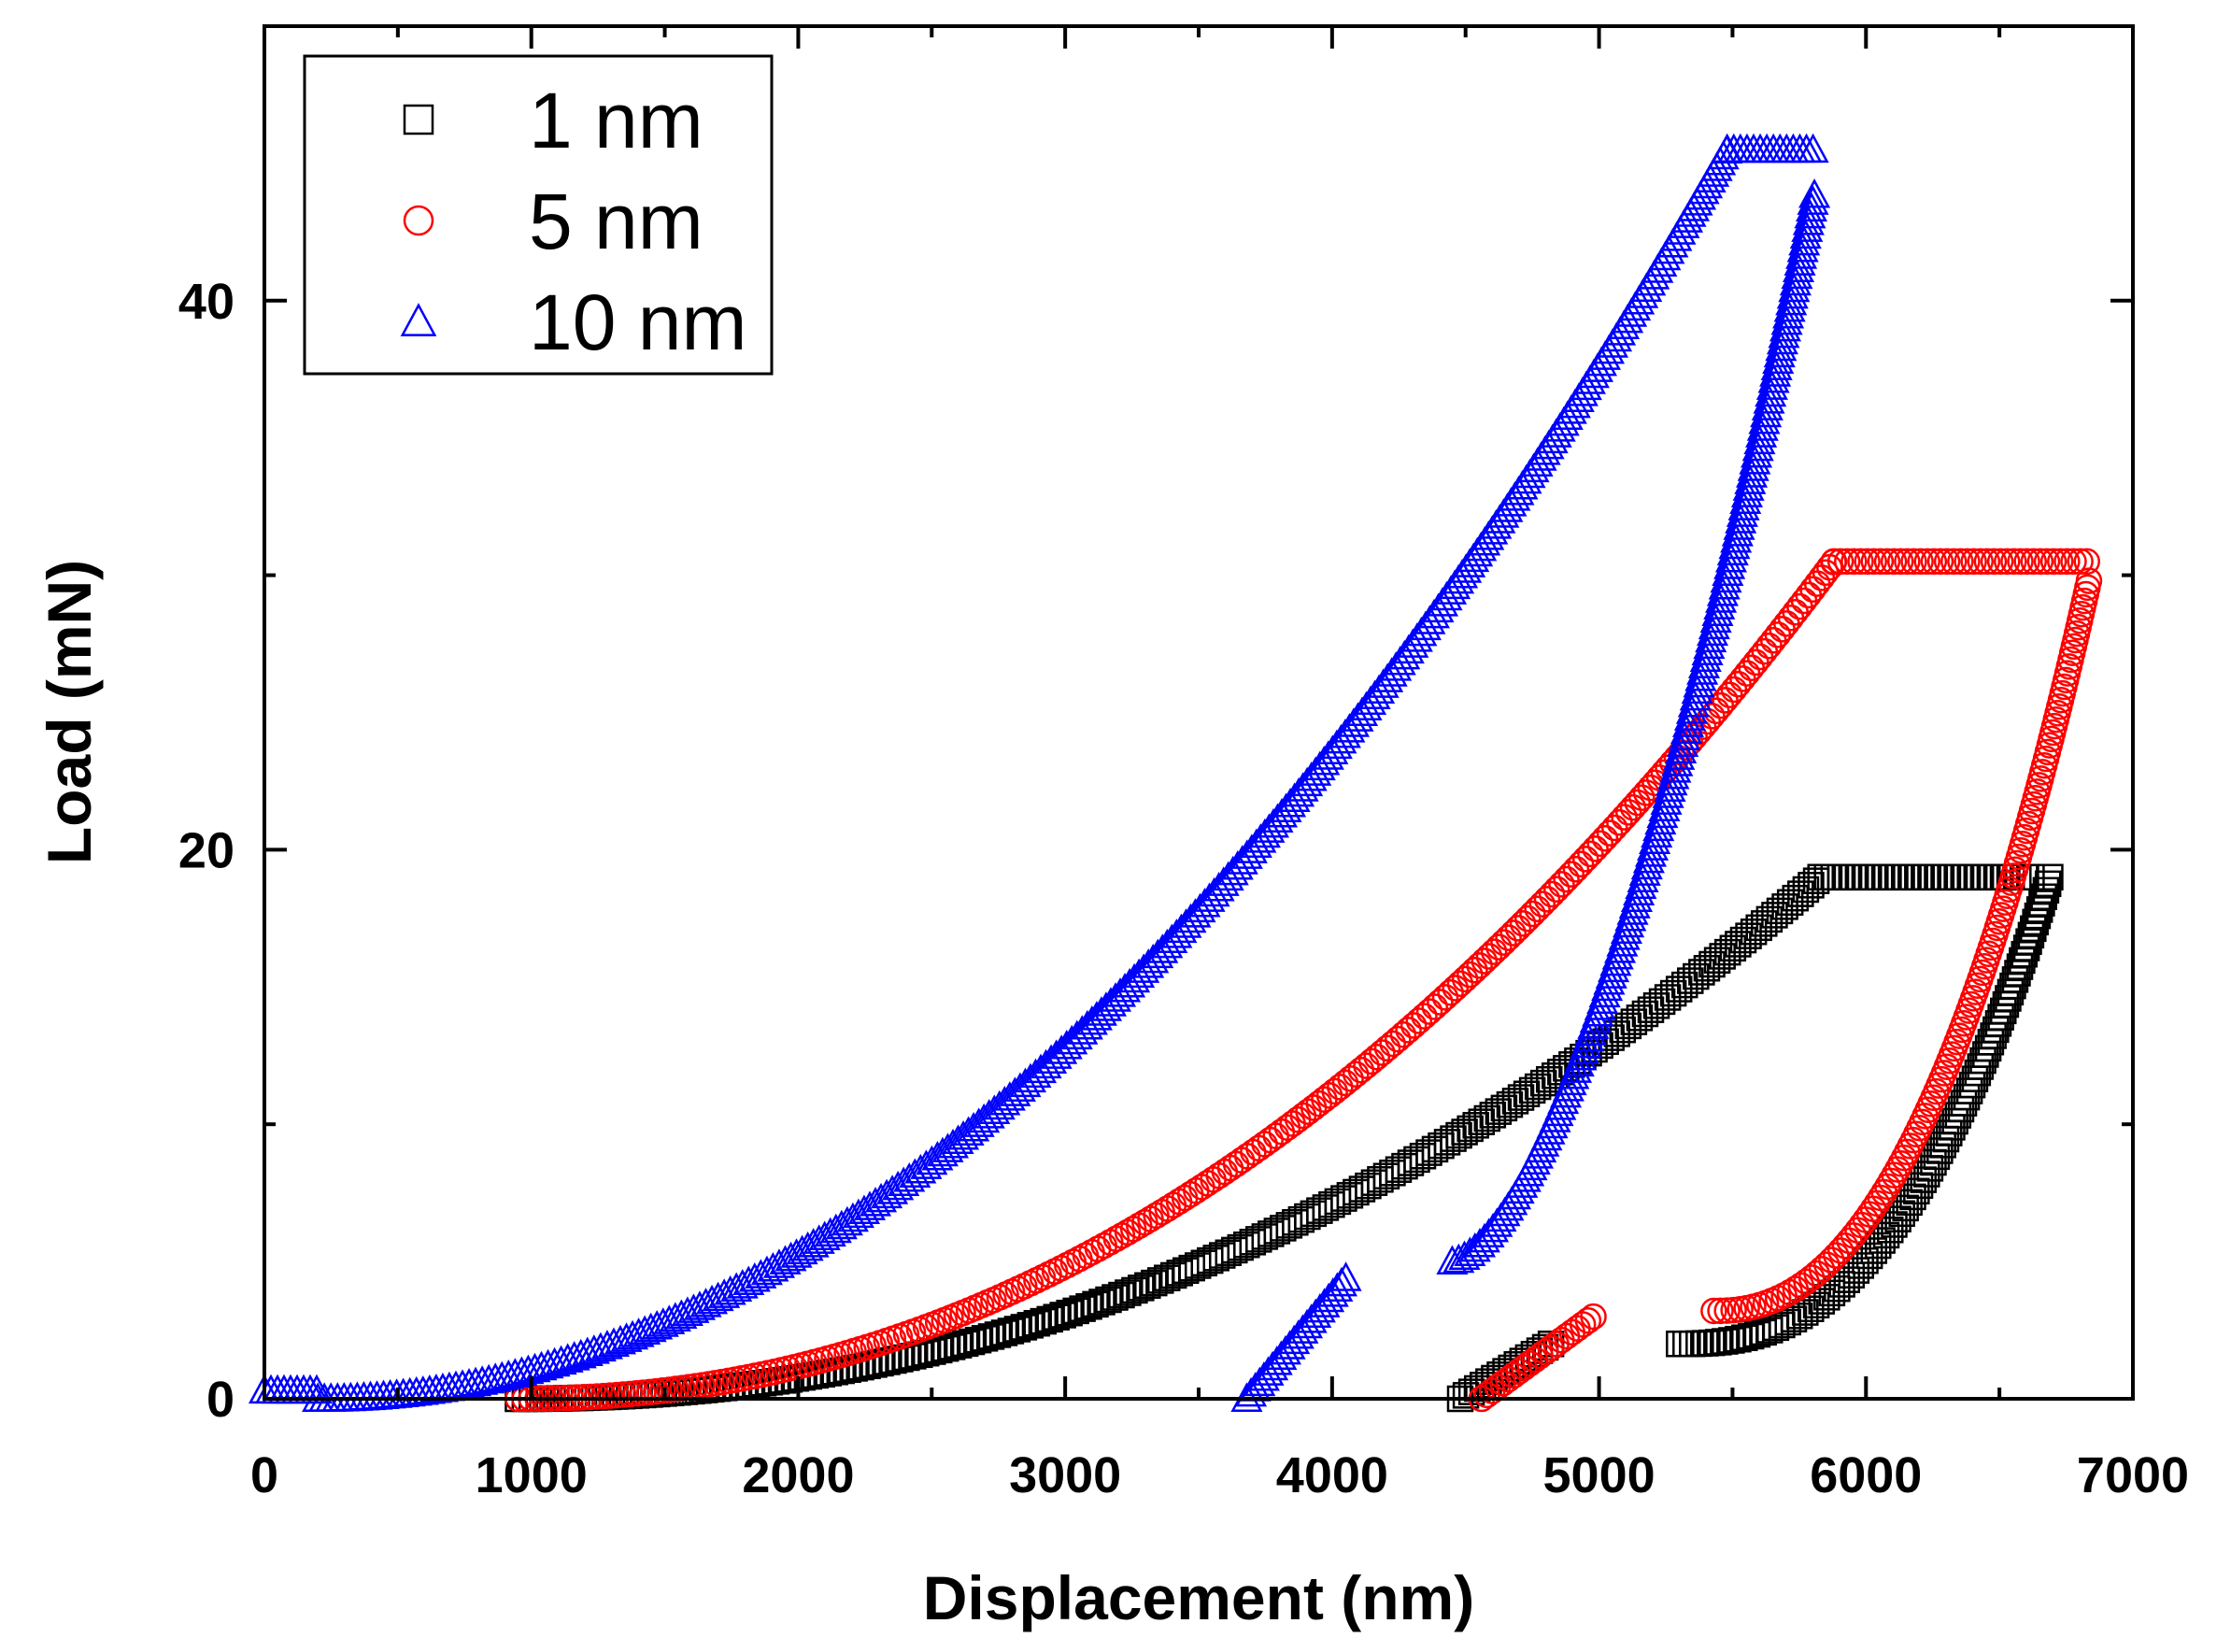 The width and height of the screenshot is (2231, 1652). What do you see at coordinates (616, 121) in the screenshot?
I see `legend-label: 1 nm` at bounding box center [616, 121].